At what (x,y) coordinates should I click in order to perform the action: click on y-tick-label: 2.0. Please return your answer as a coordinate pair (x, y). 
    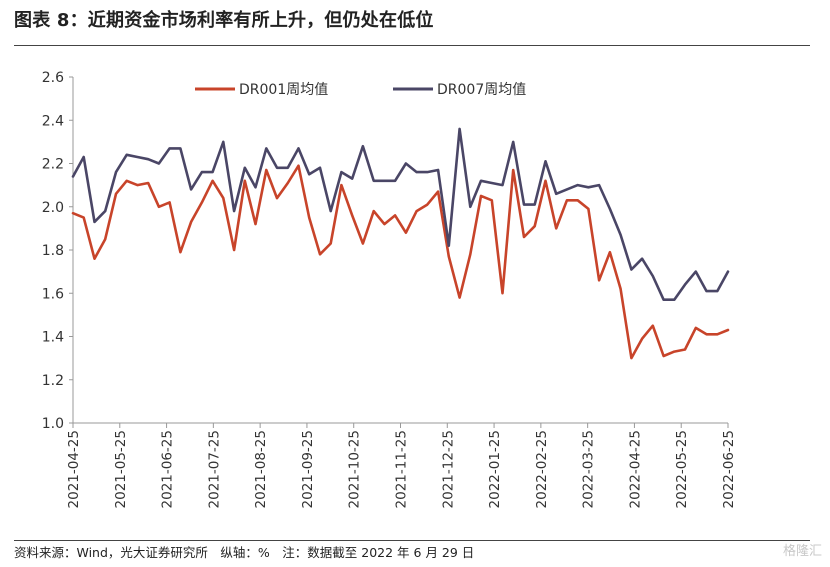
    Looking at the image, I should click on (53, 208).